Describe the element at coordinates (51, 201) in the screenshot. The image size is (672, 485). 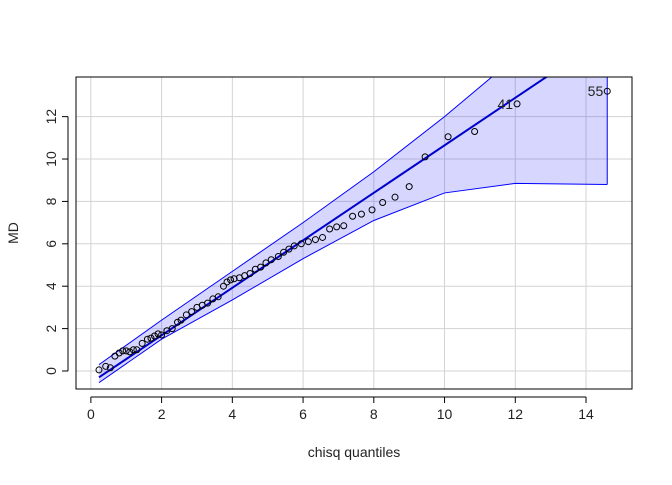
I see `y-tick-label: 8` at that location.